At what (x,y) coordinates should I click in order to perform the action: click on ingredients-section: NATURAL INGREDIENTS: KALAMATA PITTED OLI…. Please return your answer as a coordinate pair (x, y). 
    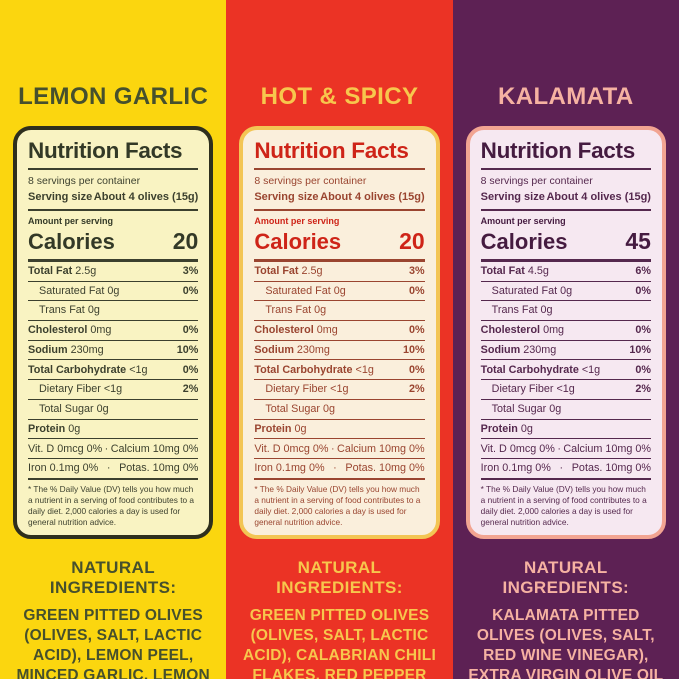
    Looking at the image, I should click on (566, 618).